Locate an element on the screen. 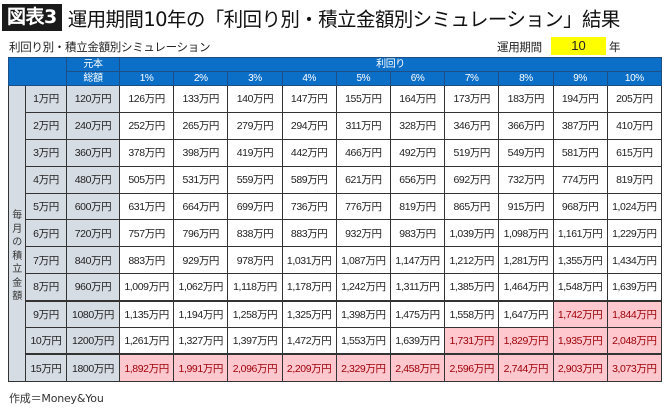  result-cell: 1,639万円 is located at coordinates (634, 287).